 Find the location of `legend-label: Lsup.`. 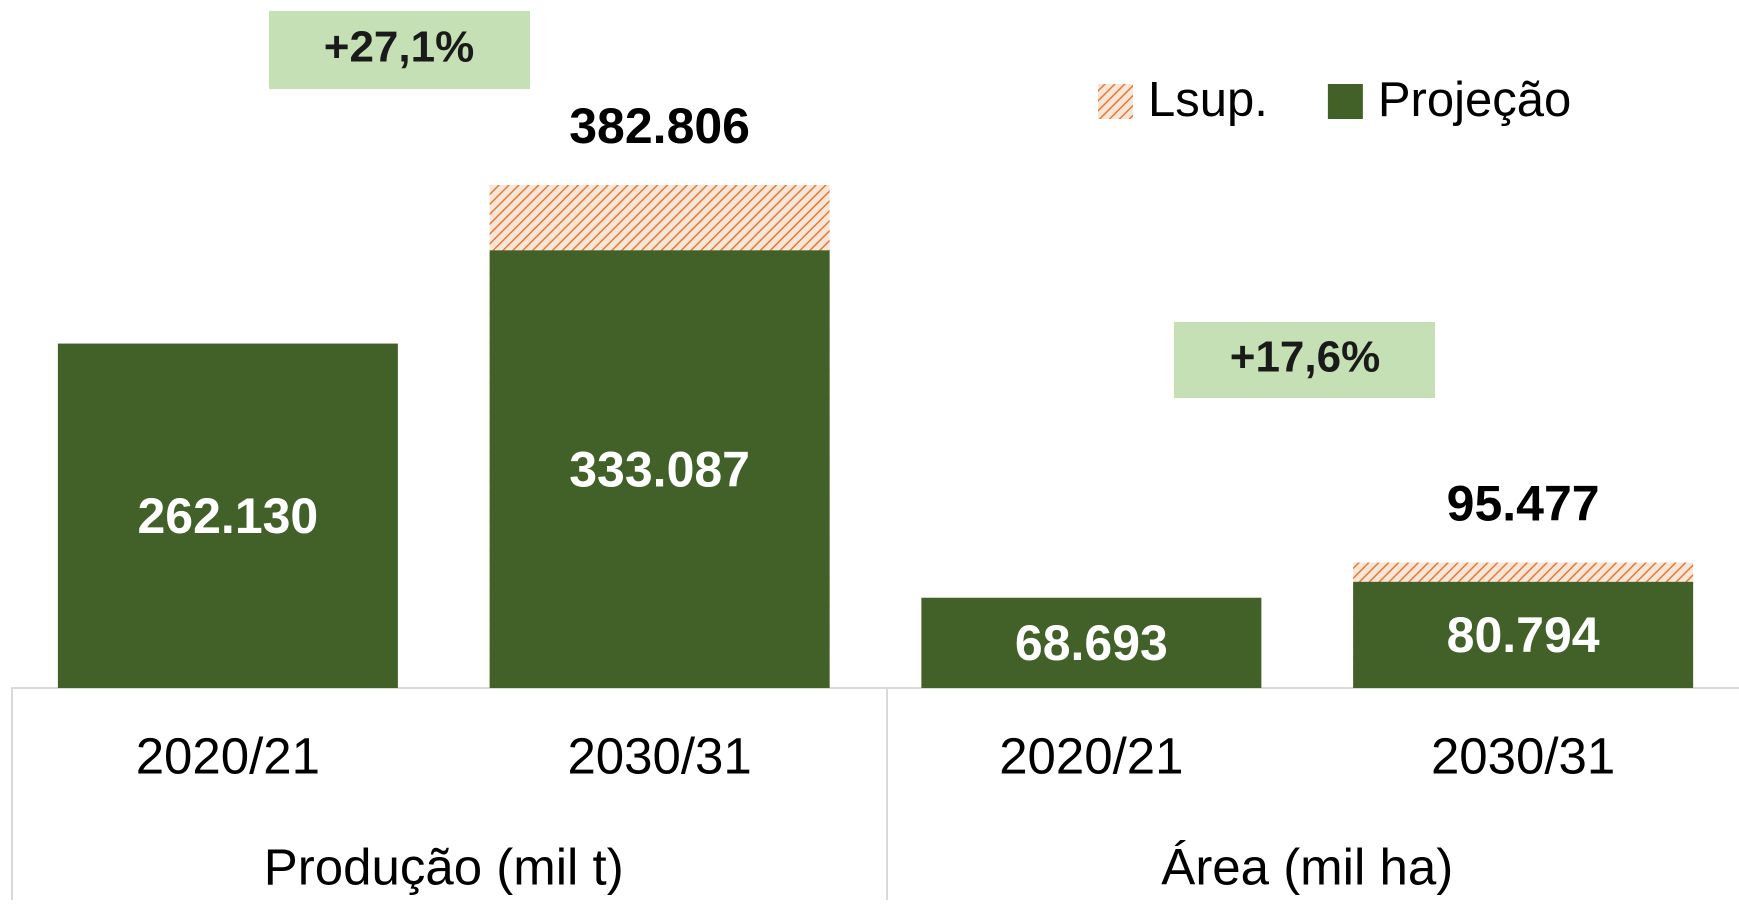

legend-label: Lsup. is located at coordinates (1208, 100).